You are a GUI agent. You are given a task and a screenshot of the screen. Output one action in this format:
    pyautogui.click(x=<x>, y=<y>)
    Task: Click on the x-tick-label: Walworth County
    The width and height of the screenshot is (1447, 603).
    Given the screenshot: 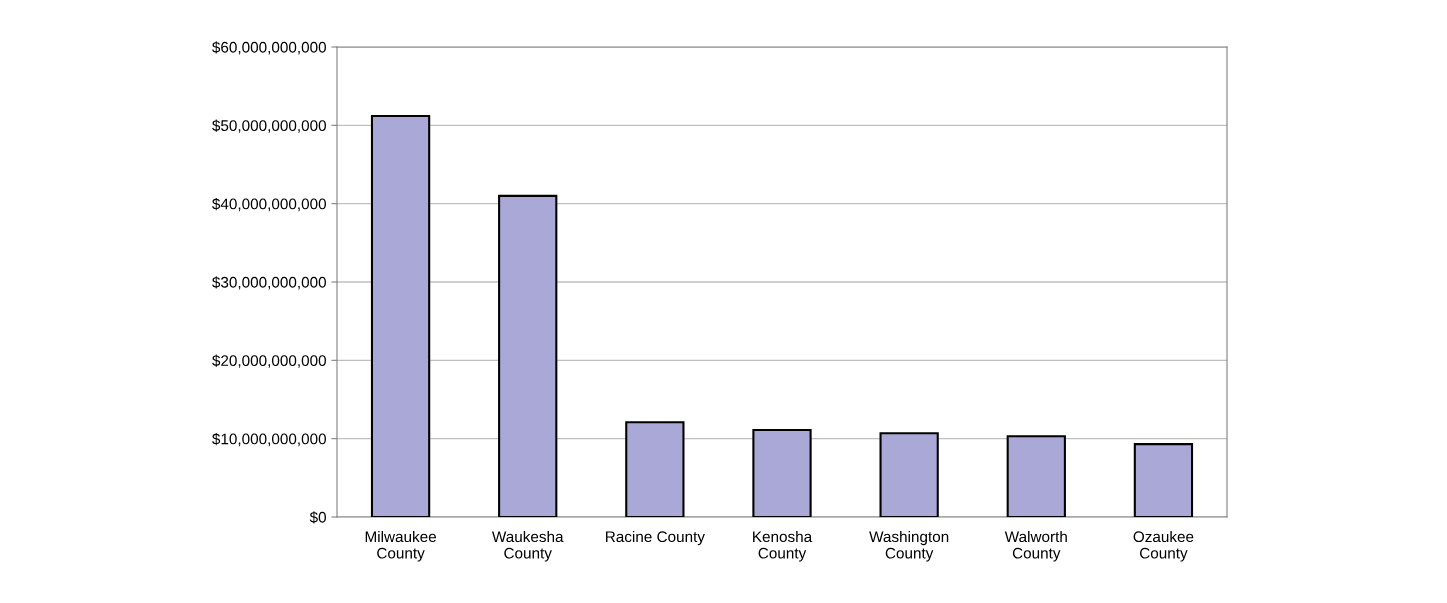 What is the action you would take?
    pyautogui.click(x=1035, y=546)
    